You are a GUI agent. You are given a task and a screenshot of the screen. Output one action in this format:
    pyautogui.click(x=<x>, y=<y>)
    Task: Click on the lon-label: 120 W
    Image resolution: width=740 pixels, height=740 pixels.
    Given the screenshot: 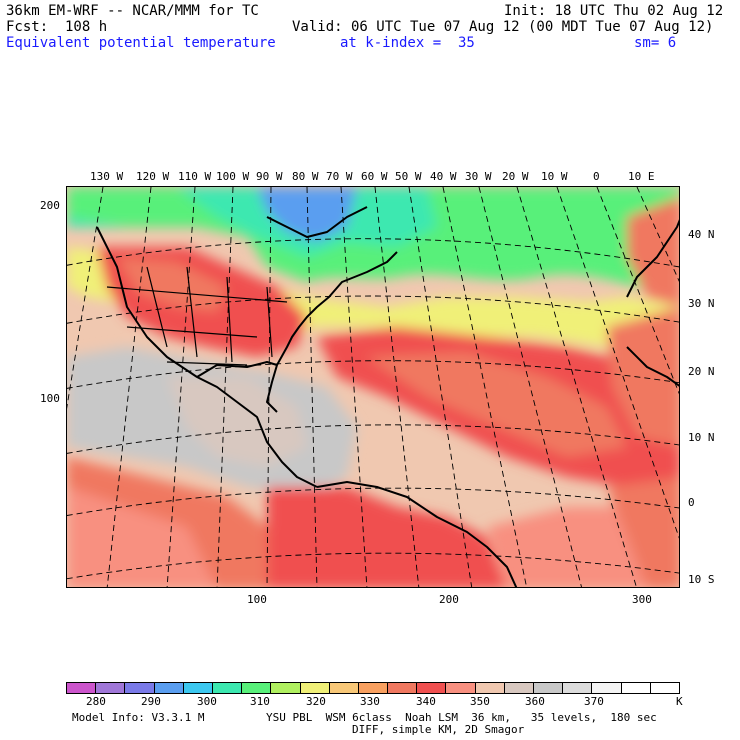 What is the action you would take?
    pyautogui.click(x=153, y=176)
    